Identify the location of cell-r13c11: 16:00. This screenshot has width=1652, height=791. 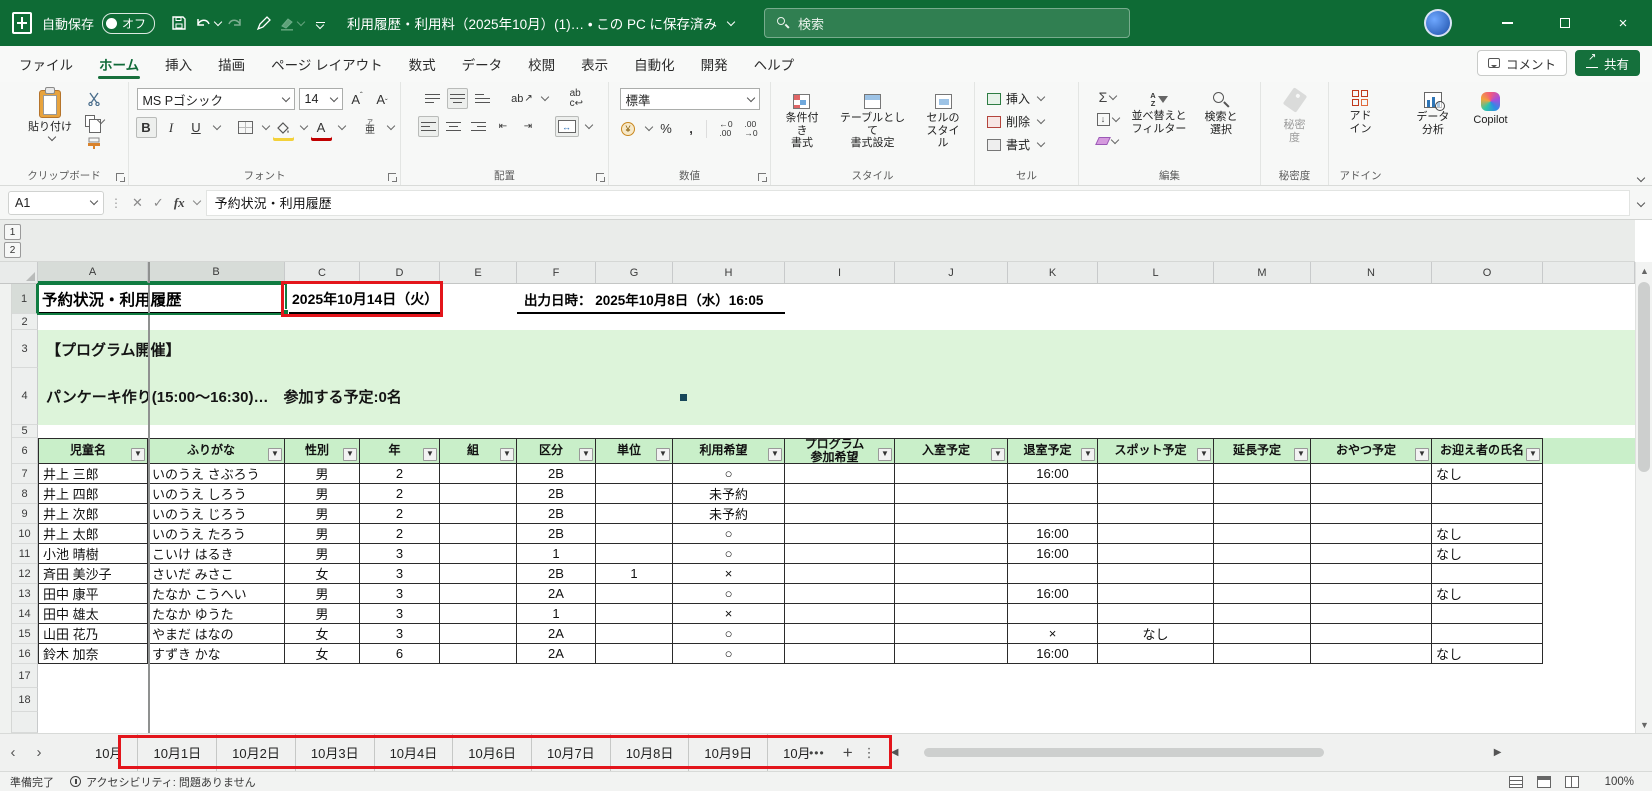
(1053, 594).